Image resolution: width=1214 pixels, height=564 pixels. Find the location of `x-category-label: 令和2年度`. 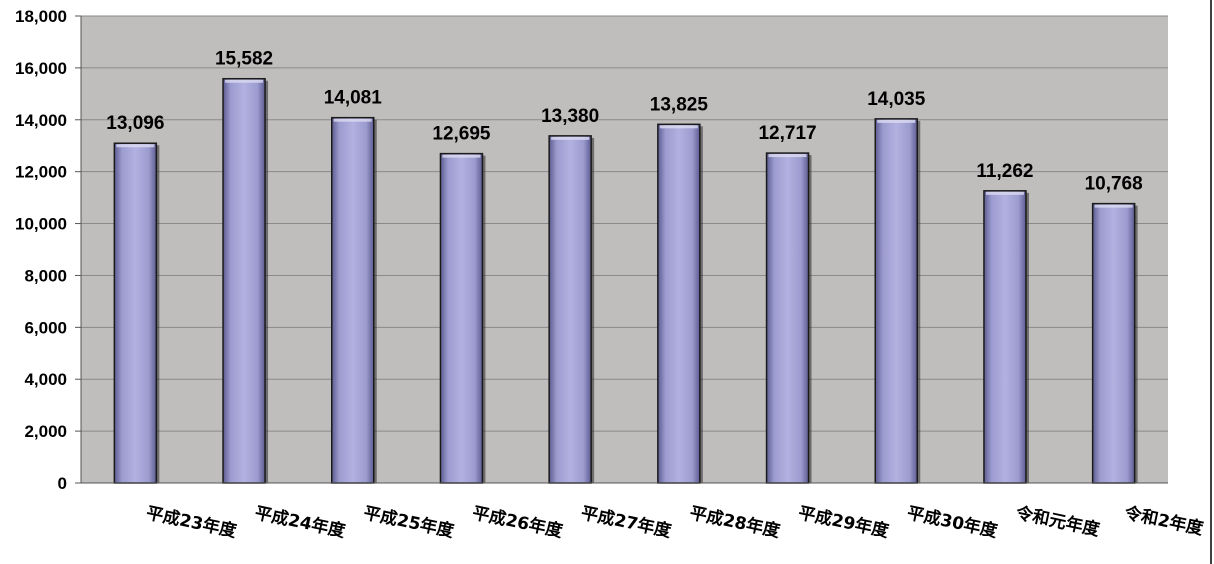

x-category-label: 令和2年度 is located at coordinates (1164, 520).